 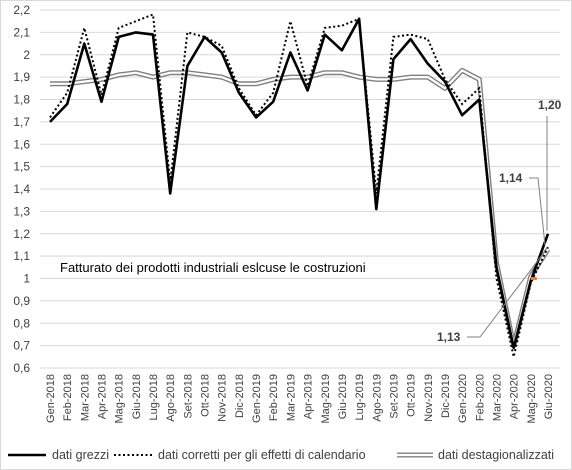 I want to click on y-tick-label: 1,1, so click(x=21, y=256).